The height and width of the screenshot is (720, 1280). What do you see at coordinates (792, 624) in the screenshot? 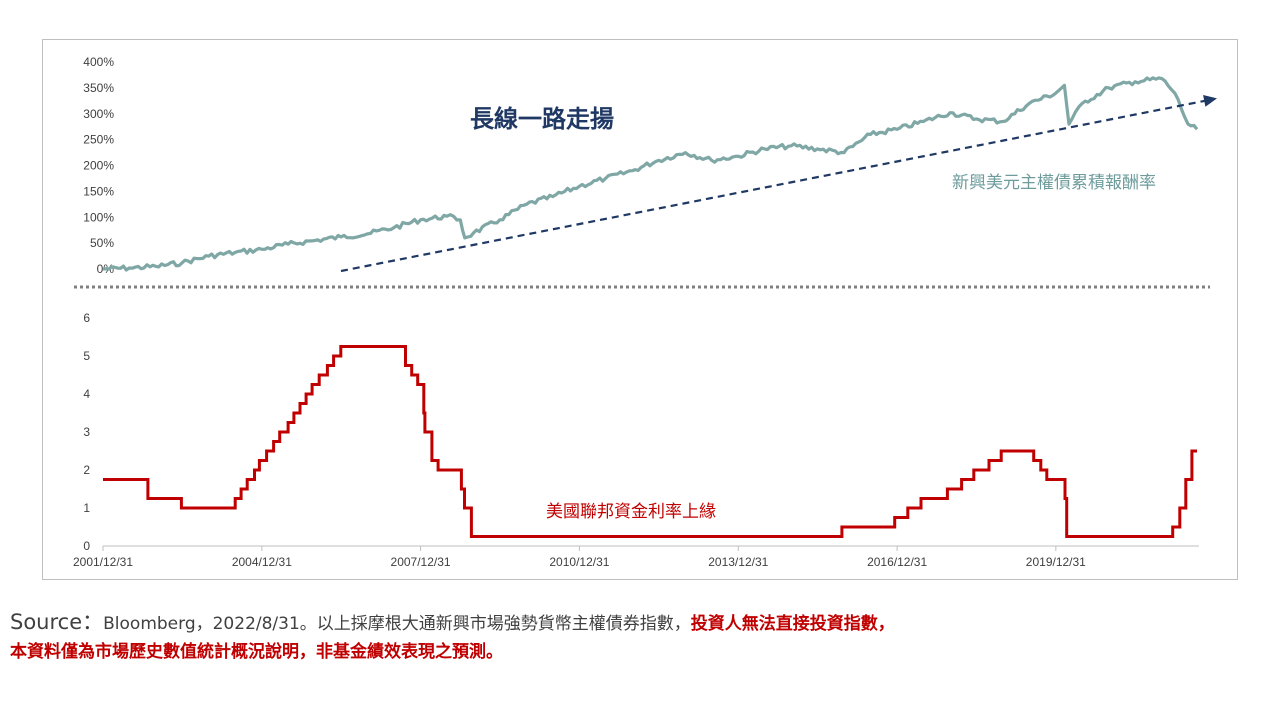
I see `disclaimer-1: 投資人無法直接投資指數，` at bounding box center [792, 624].